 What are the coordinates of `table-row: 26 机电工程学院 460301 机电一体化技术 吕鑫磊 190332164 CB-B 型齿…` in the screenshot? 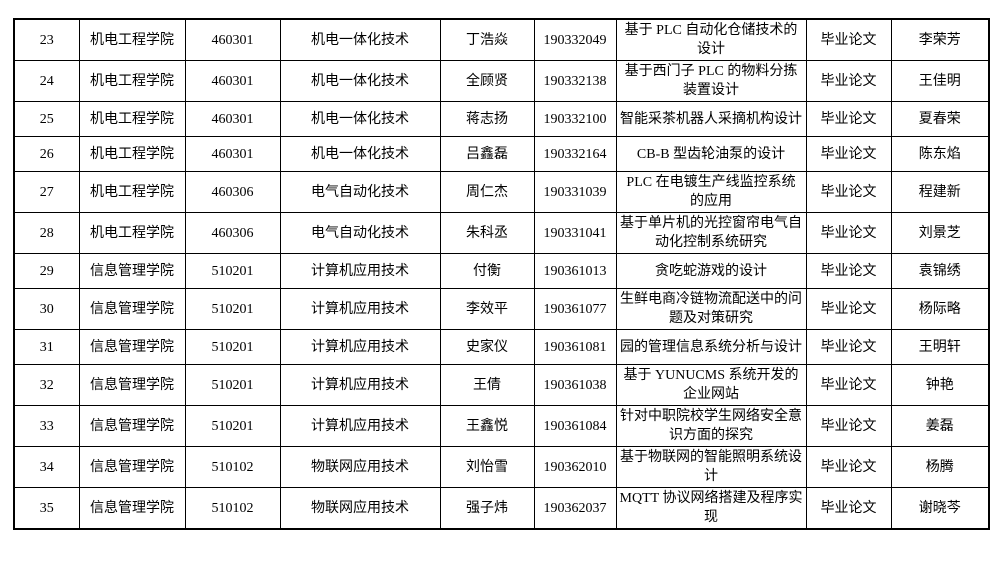 It's located at (501, 154).